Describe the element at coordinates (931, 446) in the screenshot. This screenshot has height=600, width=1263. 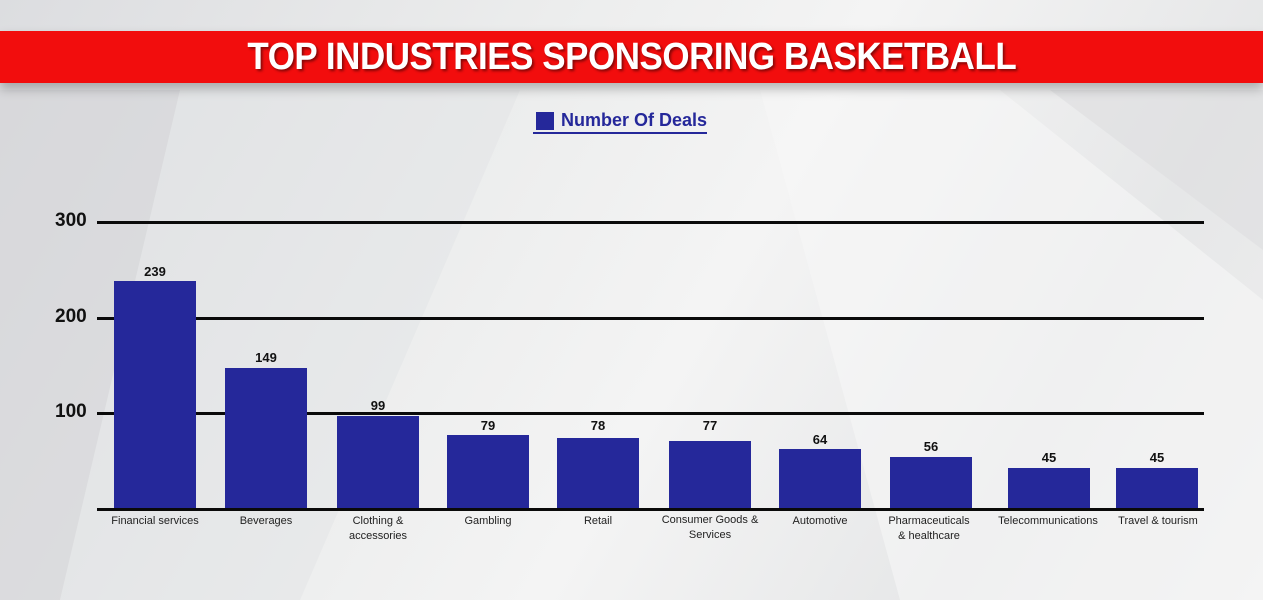
I see `value-label: 56` at that location.